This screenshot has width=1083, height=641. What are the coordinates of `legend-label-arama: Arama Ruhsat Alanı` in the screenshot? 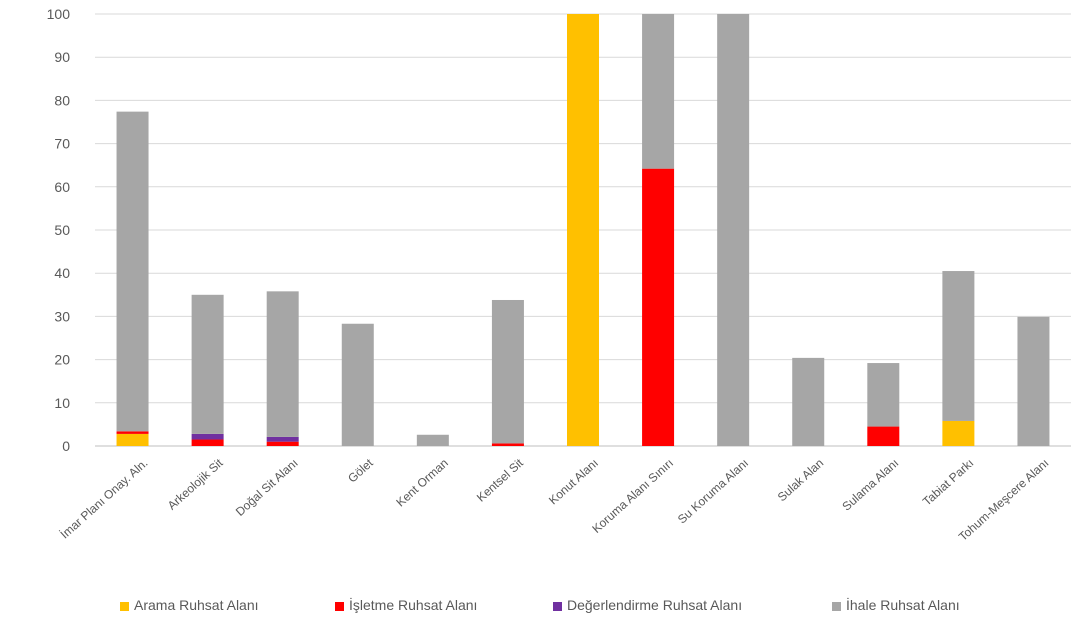 It's located at (196, 605).